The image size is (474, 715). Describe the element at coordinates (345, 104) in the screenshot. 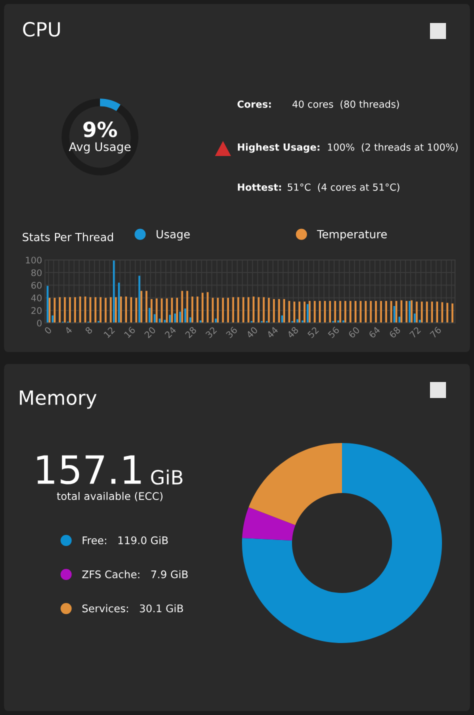

I see `text: 40 cores (80 threads)` at that location.